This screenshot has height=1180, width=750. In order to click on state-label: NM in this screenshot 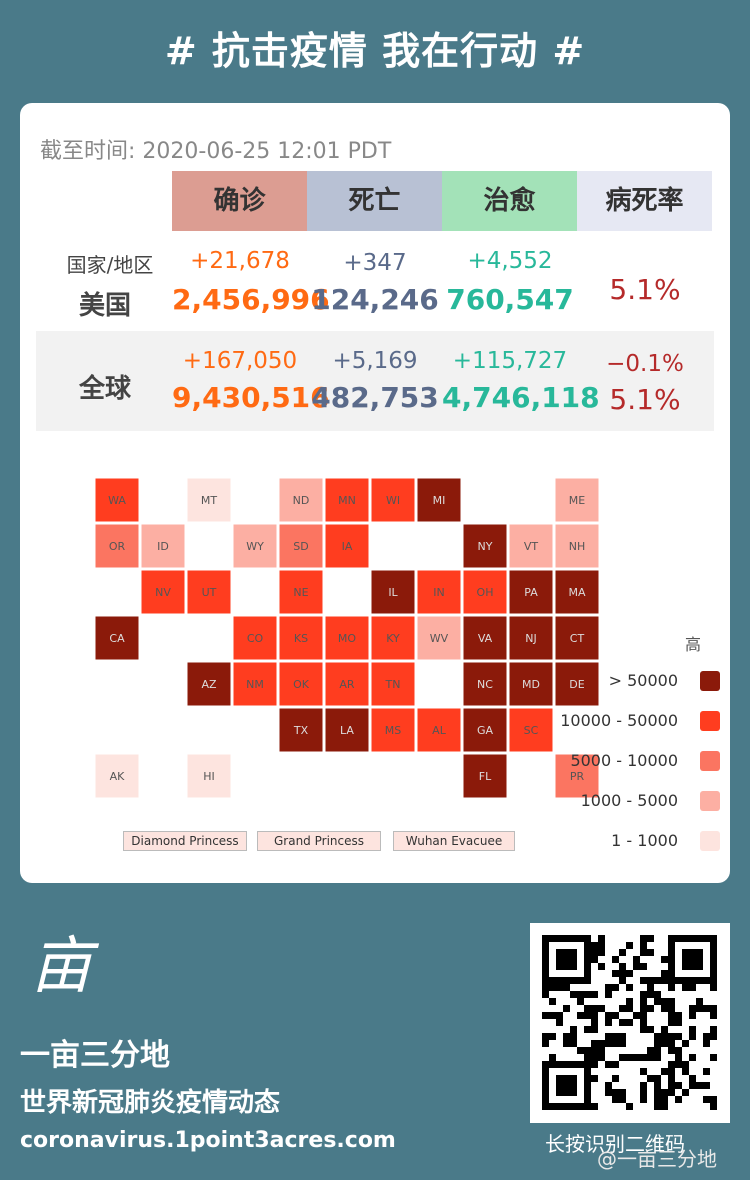, I will do `click(255, 684)`.